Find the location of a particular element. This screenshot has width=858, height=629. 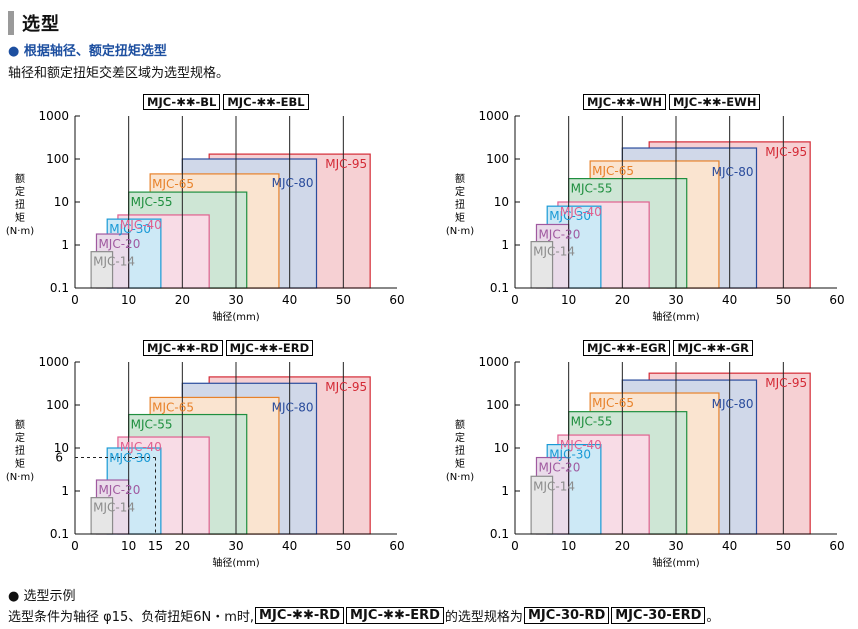

example-box-4: MJC-30-ERD is located at coordinates (658, 615).